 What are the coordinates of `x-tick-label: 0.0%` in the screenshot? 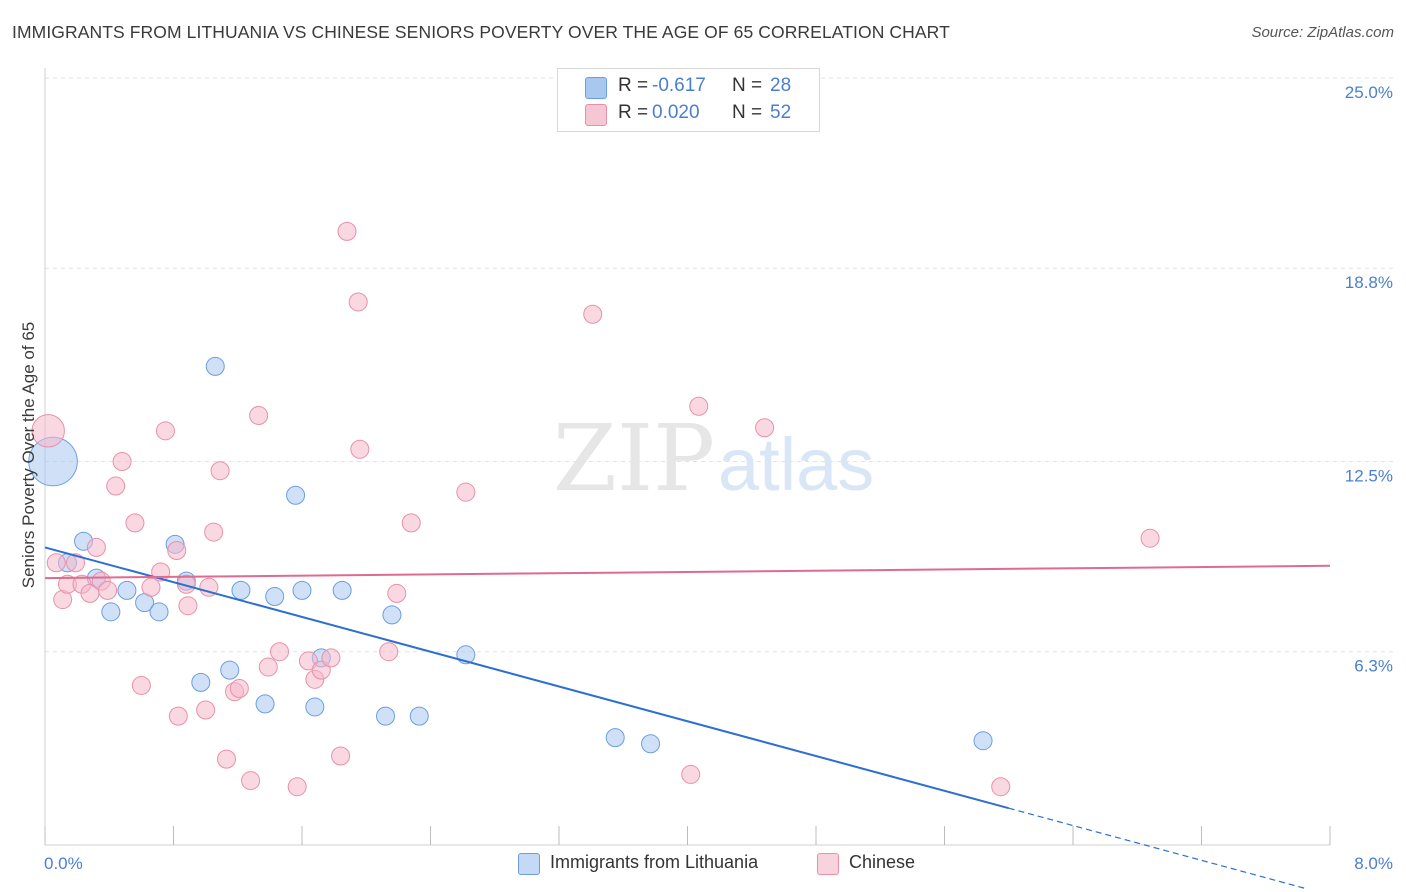 It's located at (63, 863).